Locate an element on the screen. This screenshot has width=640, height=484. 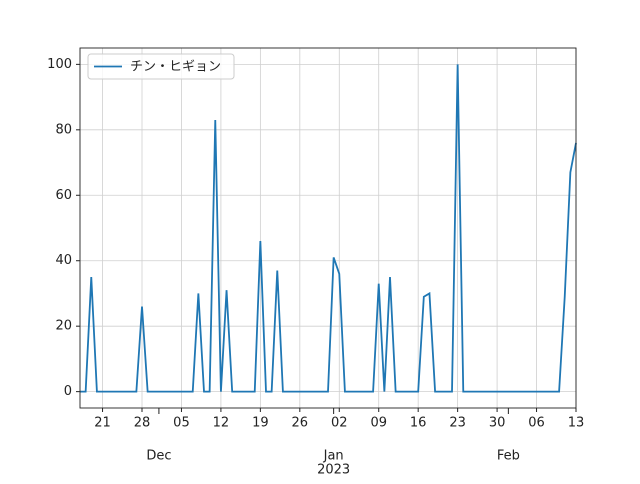
y-tick-label: 80 is located at coordinates (63, 129).